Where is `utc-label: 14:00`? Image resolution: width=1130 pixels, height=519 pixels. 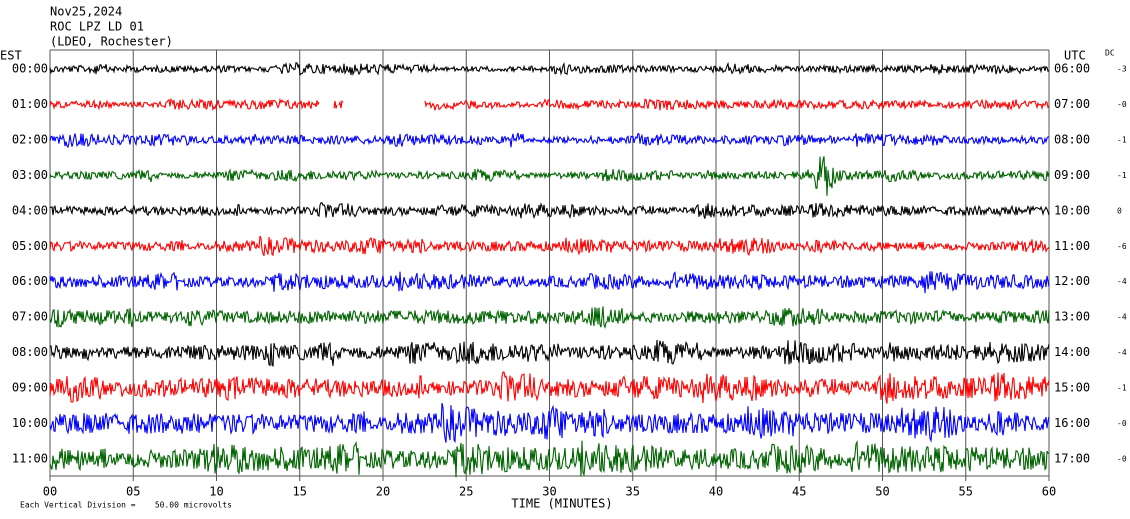
utc-label: 14:00 is located at coordinates (1072, 352).